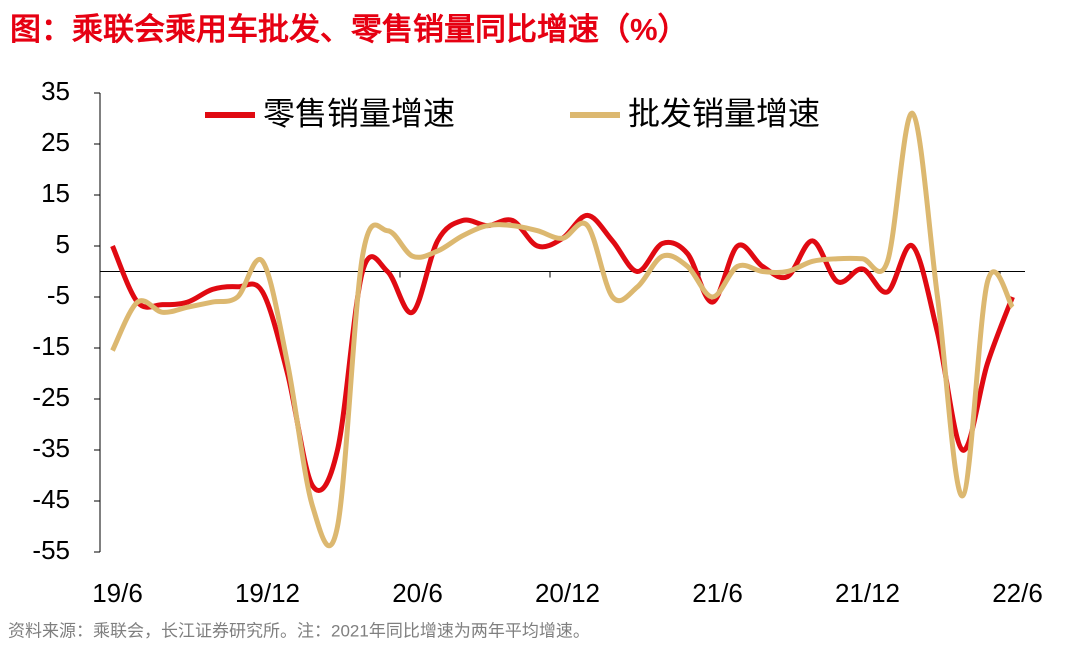  Describe the element at coordinates (55, 91) in the screenshot. I see `y-tick-label: 35` at that location.